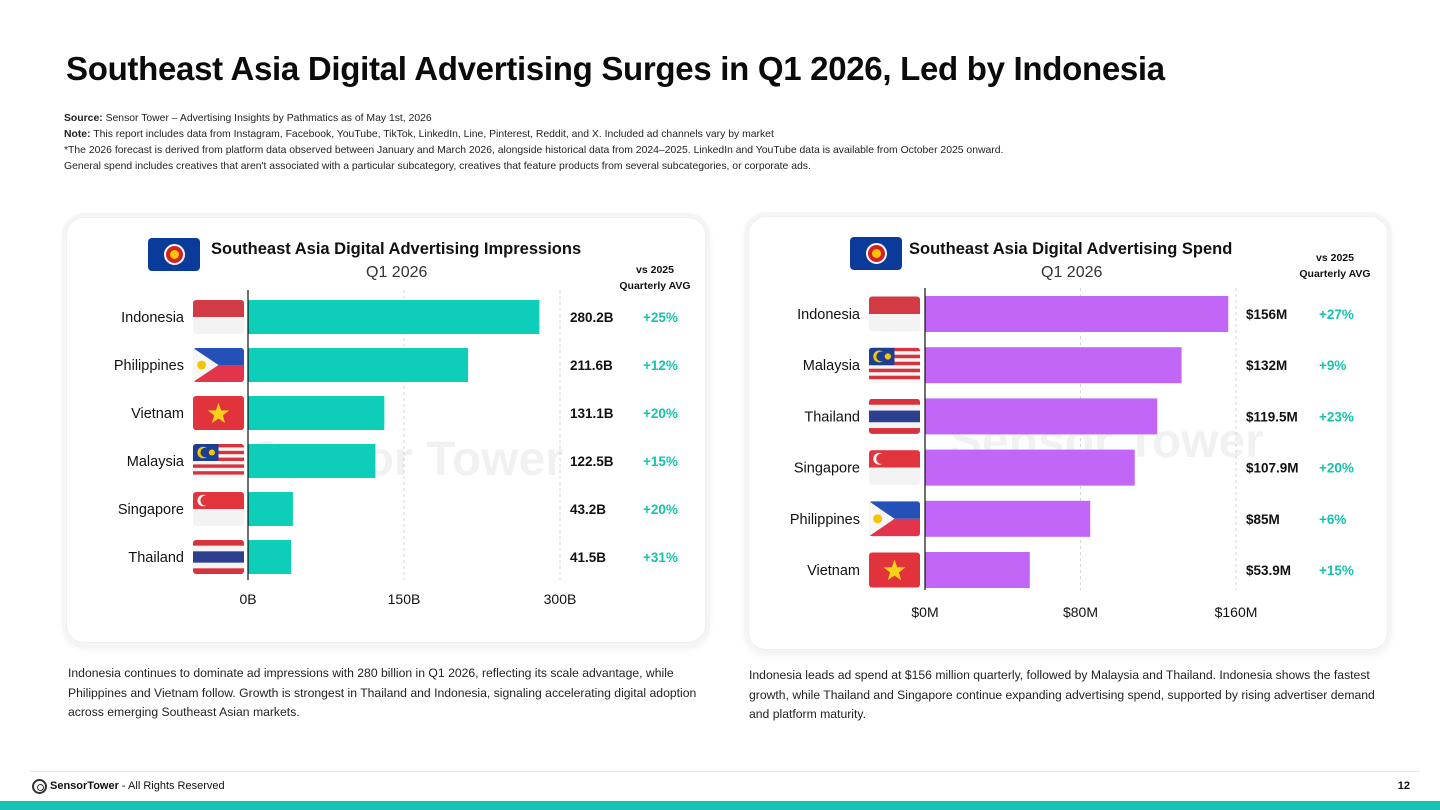  I want to click on value-label: $156M, so click(1266, 314).